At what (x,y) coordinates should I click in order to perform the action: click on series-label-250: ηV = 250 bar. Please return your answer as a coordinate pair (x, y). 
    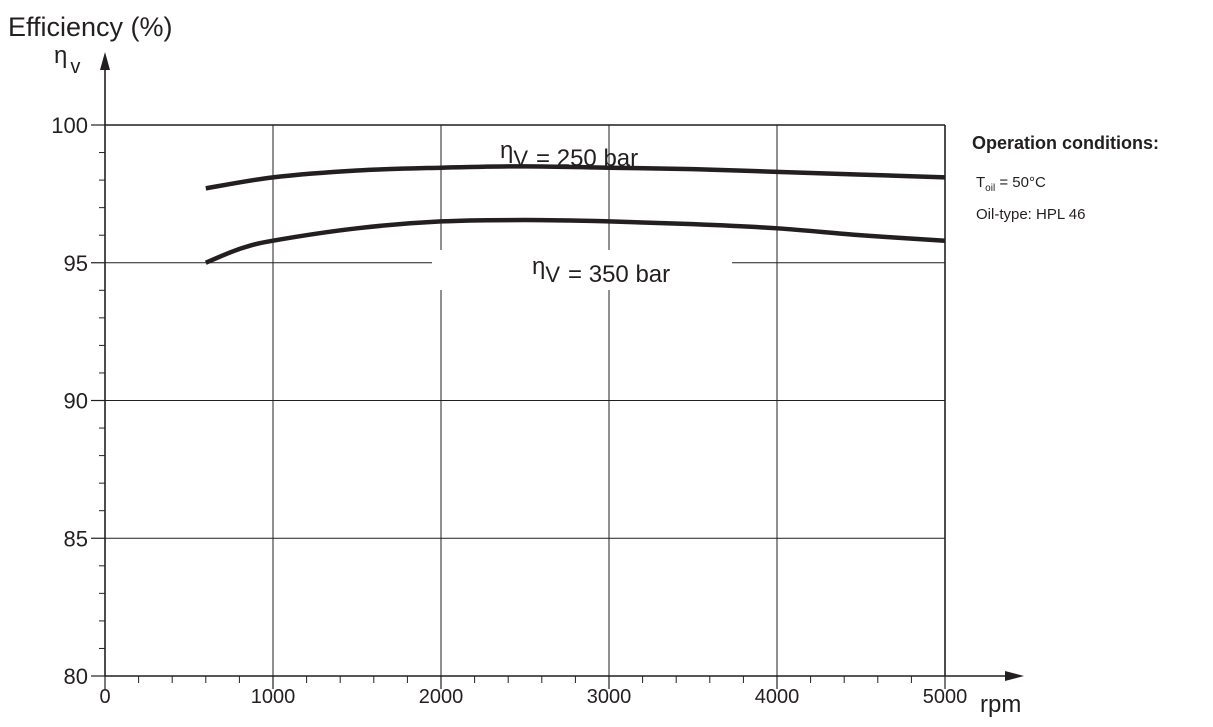
    Looking at the image, I should click on (569, 154).